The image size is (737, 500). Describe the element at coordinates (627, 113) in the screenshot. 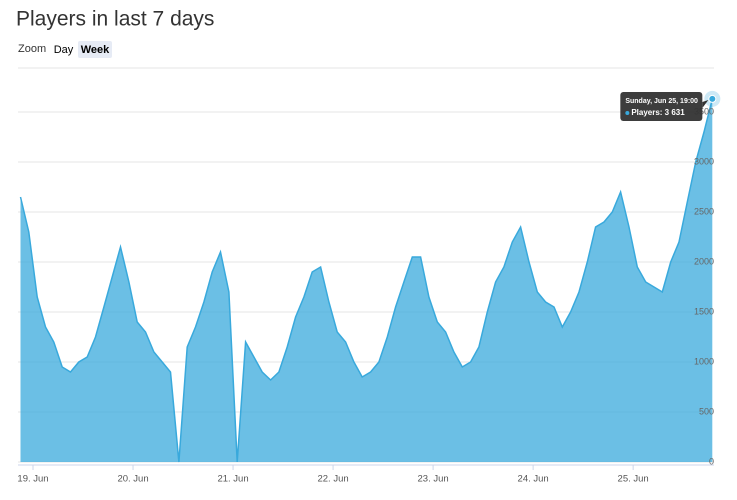

I see `tooltip-dot` at that location.